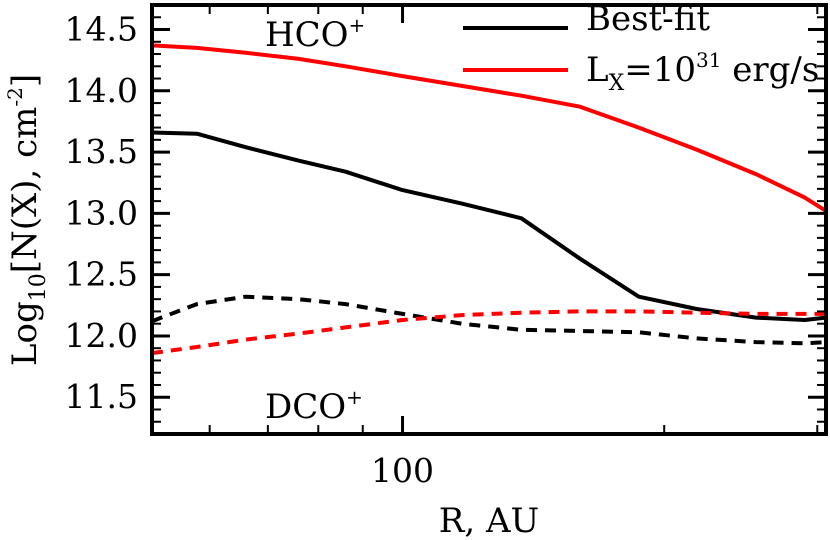  Describe the element at coordinates (101, 212) in the screenshot. I see `y-tick-label: 13.0` at that location.